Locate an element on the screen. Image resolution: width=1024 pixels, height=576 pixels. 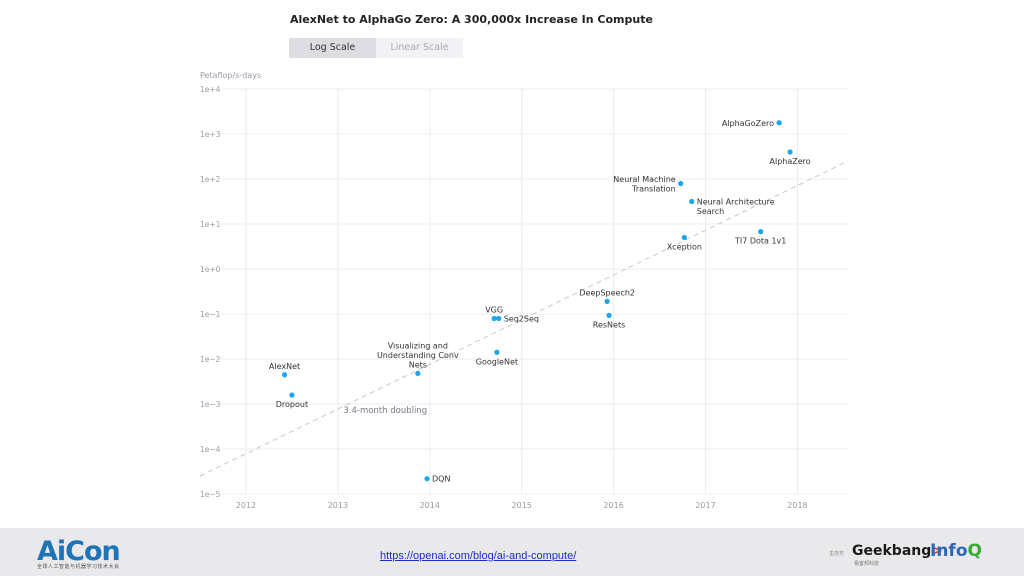
source-link: https://openai.com/blog/ai-and-compute/ is located at coordinates (478, 556).